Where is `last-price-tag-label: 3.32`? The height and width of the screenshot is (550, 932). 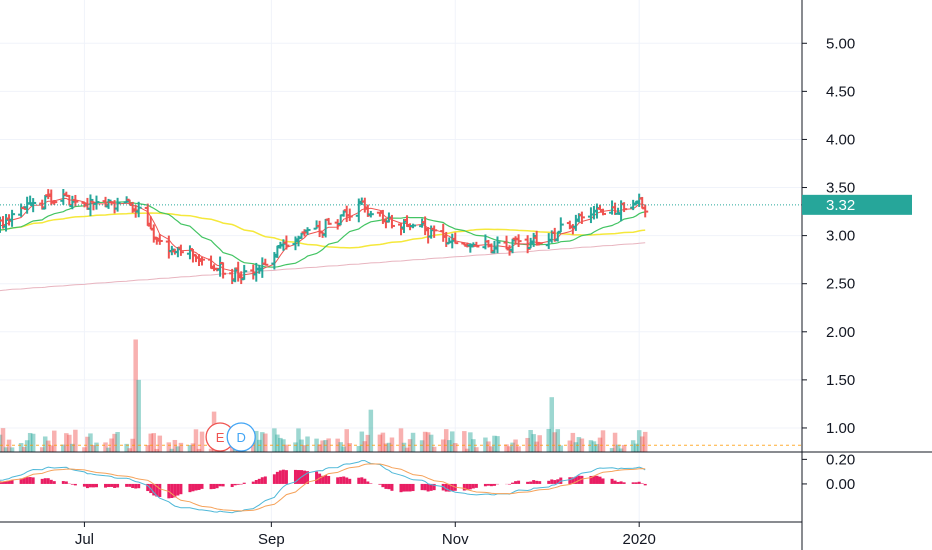 last-price-tag-label: 3.32 is located at coordinates (840, 205).